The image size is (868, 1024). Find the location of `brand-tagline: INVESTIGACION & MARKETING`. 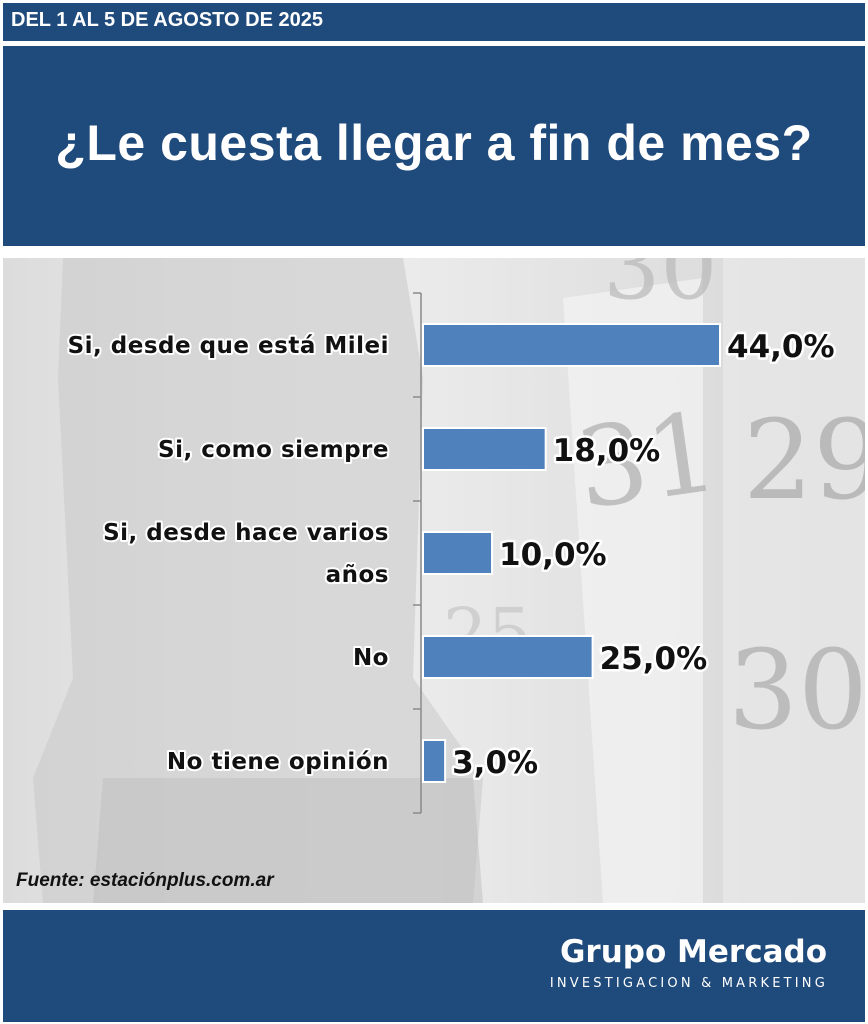

brand-tagline: INVESTIGACION & MARKETING is located at coordinates (688, 983).